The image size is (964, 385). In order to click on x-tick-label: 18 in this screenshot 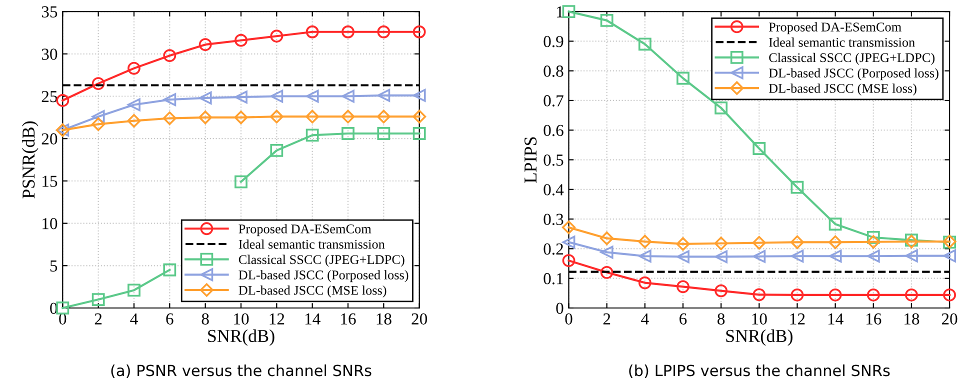, I will do `click(384, 319)`.